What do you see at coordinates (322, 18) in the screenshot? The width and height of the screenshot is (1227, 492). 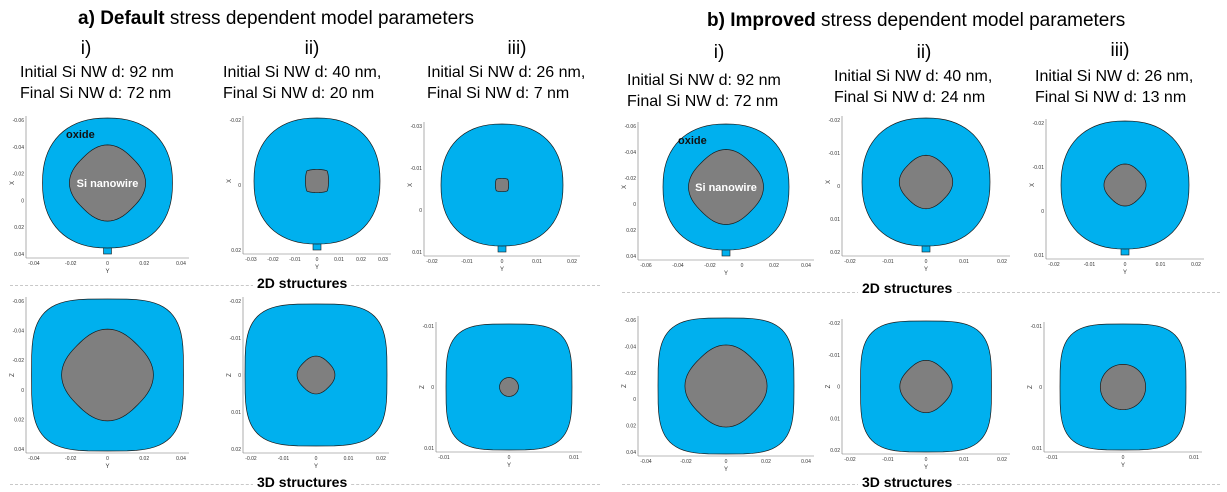 I see `panel-a-title-rest: stress dependent model parameters` at bounding box center [322, 18].